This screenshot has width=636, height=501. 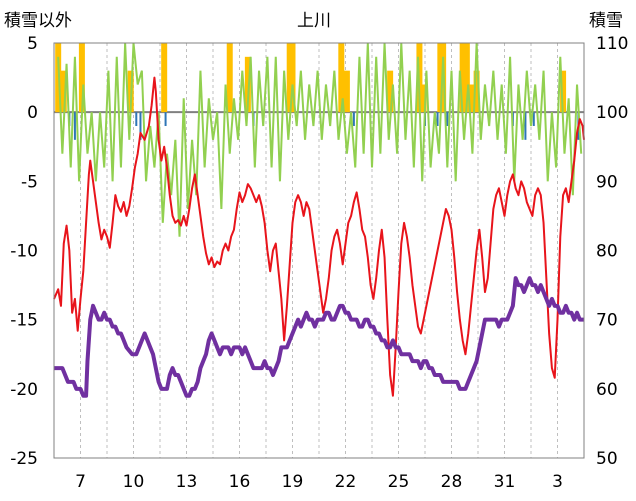 What do you see at coordinates (346, 482) in the screenshot?
I see `x-tick-label: 22` at bounding box center [346, 482].